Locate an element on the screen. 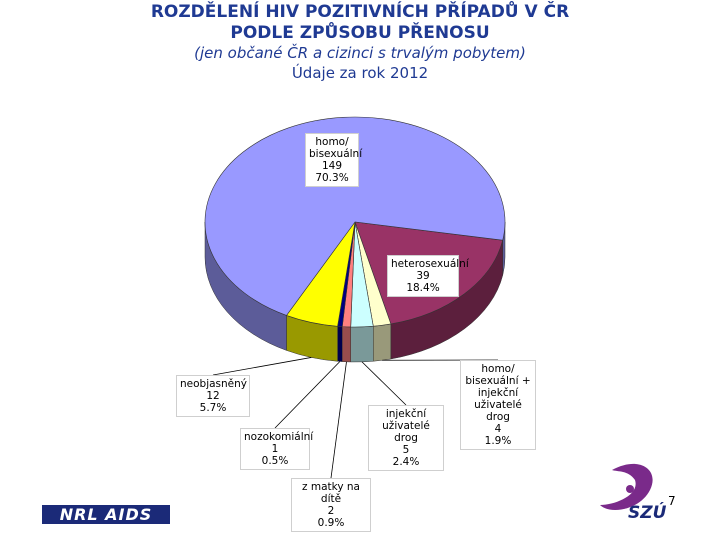  label-count: 1 is located at coordinates (275, 449).